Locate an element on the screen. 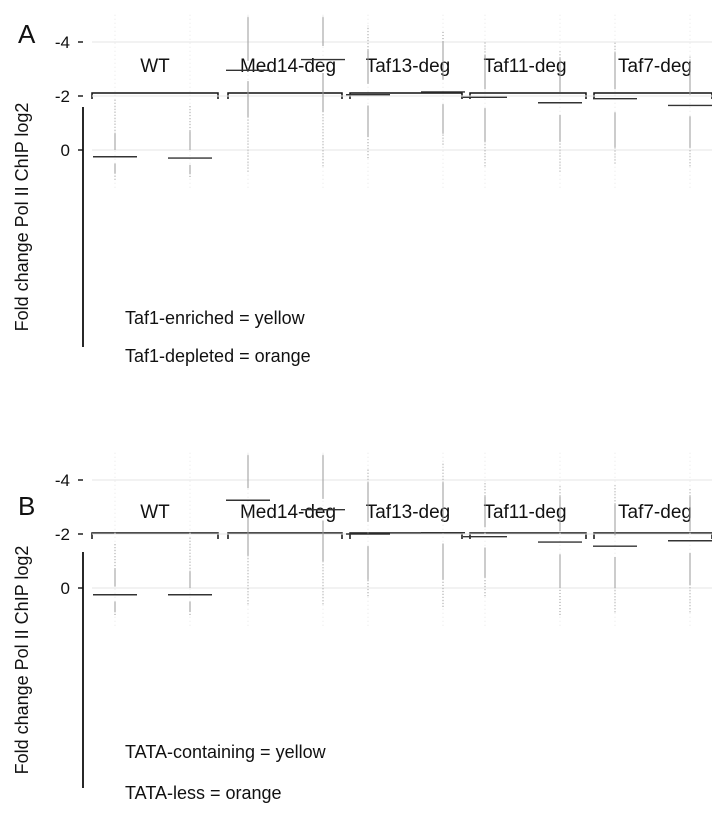 Image resolution: width=712 pixels, height=813 pixels. panel-letter: B is located at coordinates (26, 506).